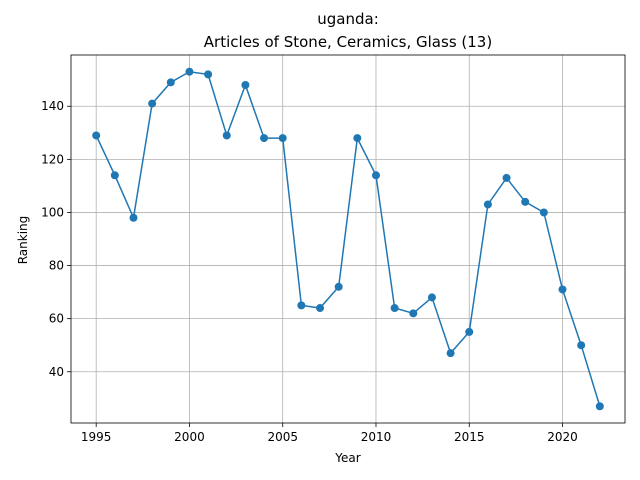 The width and height of the screenshot is (640, 480). What do you see at coordinates (282, 437) in the screenshot?
I see `x-tick-label: 2005` at bounding box center [282, 437].